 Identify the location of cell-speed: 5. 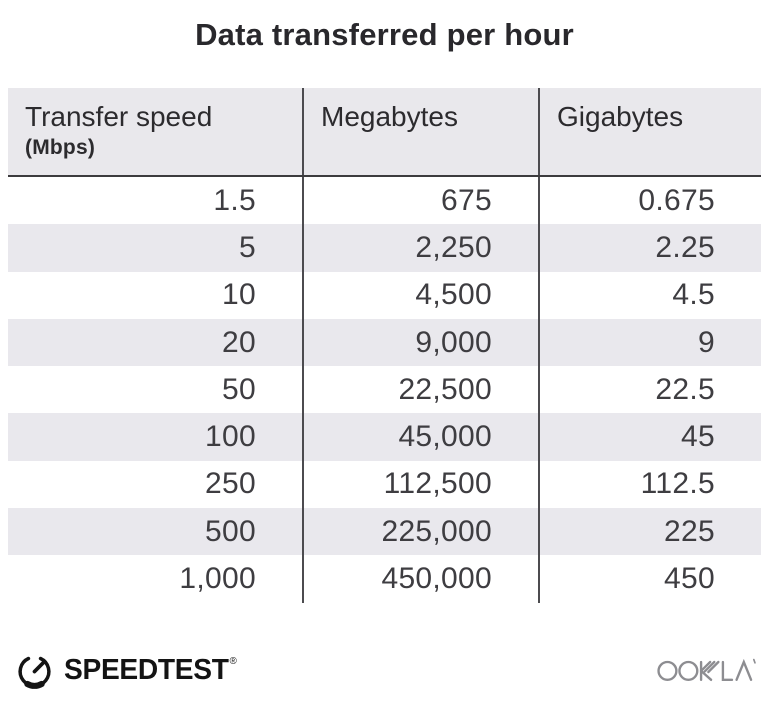
(247, 247).